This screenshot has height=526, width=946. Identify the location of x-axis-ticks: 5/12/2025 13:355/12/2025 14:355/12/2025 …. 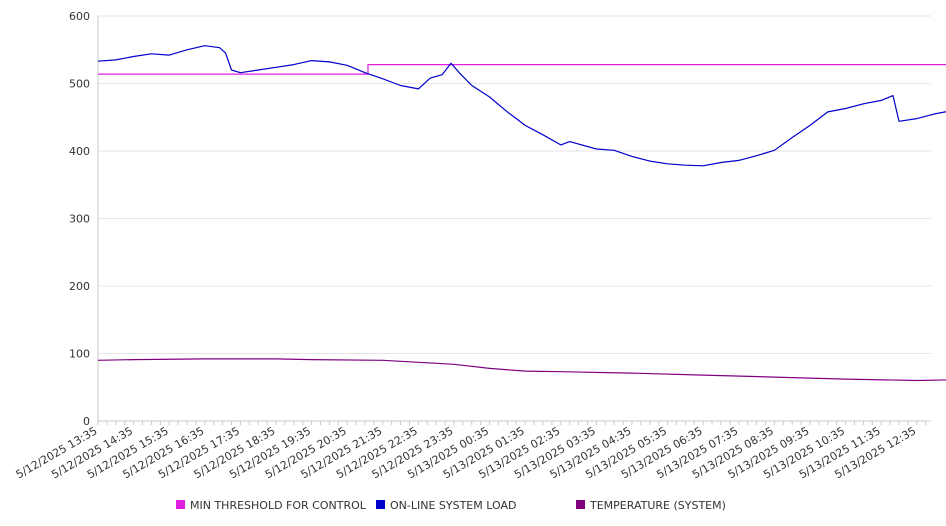
(466, 452).